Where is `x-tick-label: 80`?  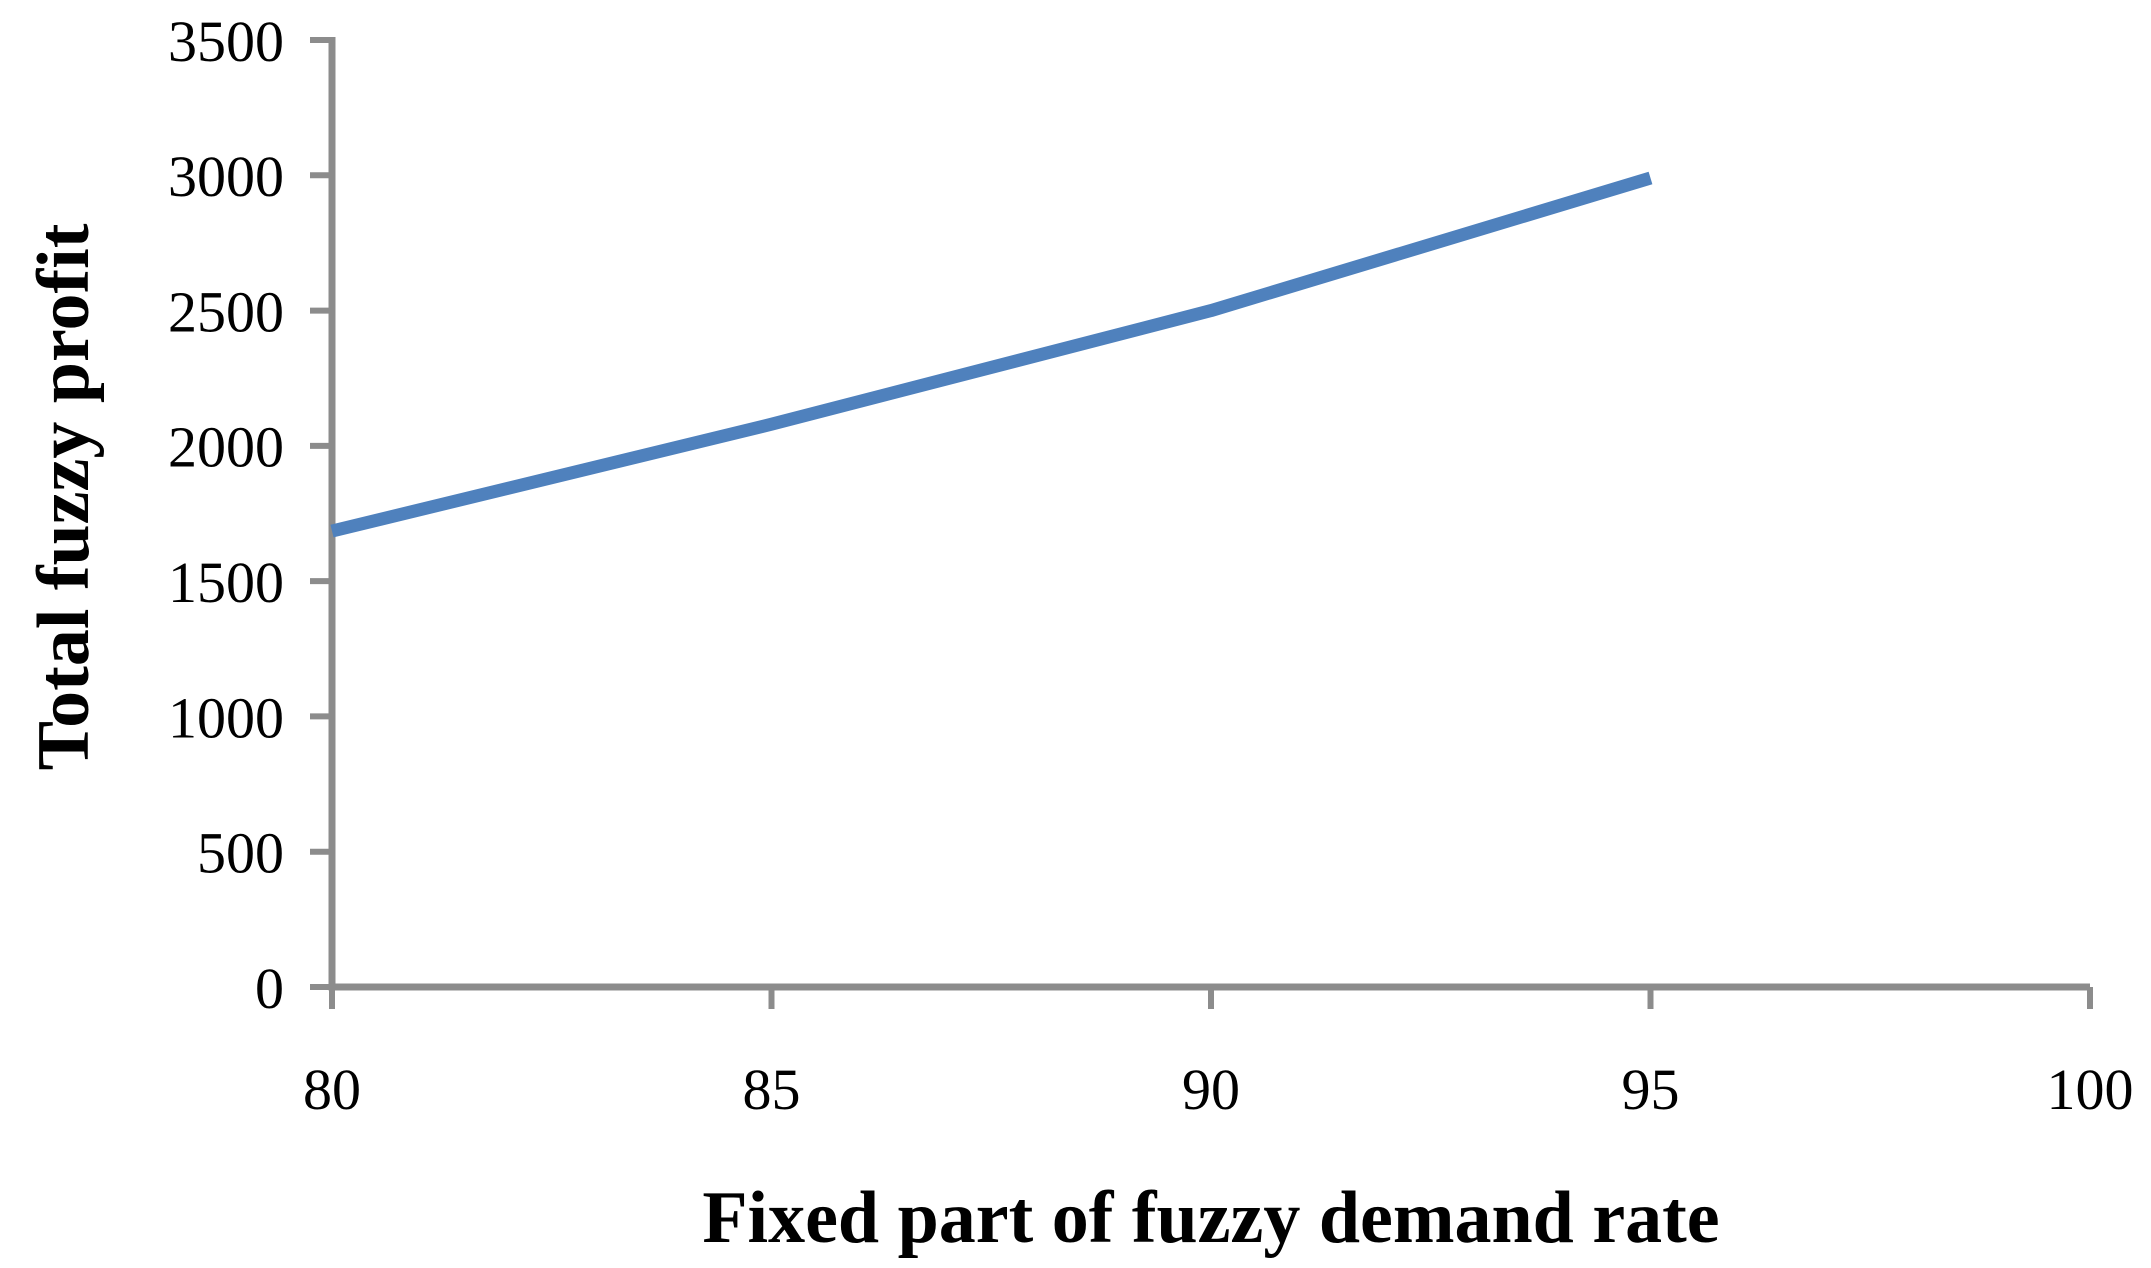
x-tick-label: 80 is located at coordinates (332, 1089).